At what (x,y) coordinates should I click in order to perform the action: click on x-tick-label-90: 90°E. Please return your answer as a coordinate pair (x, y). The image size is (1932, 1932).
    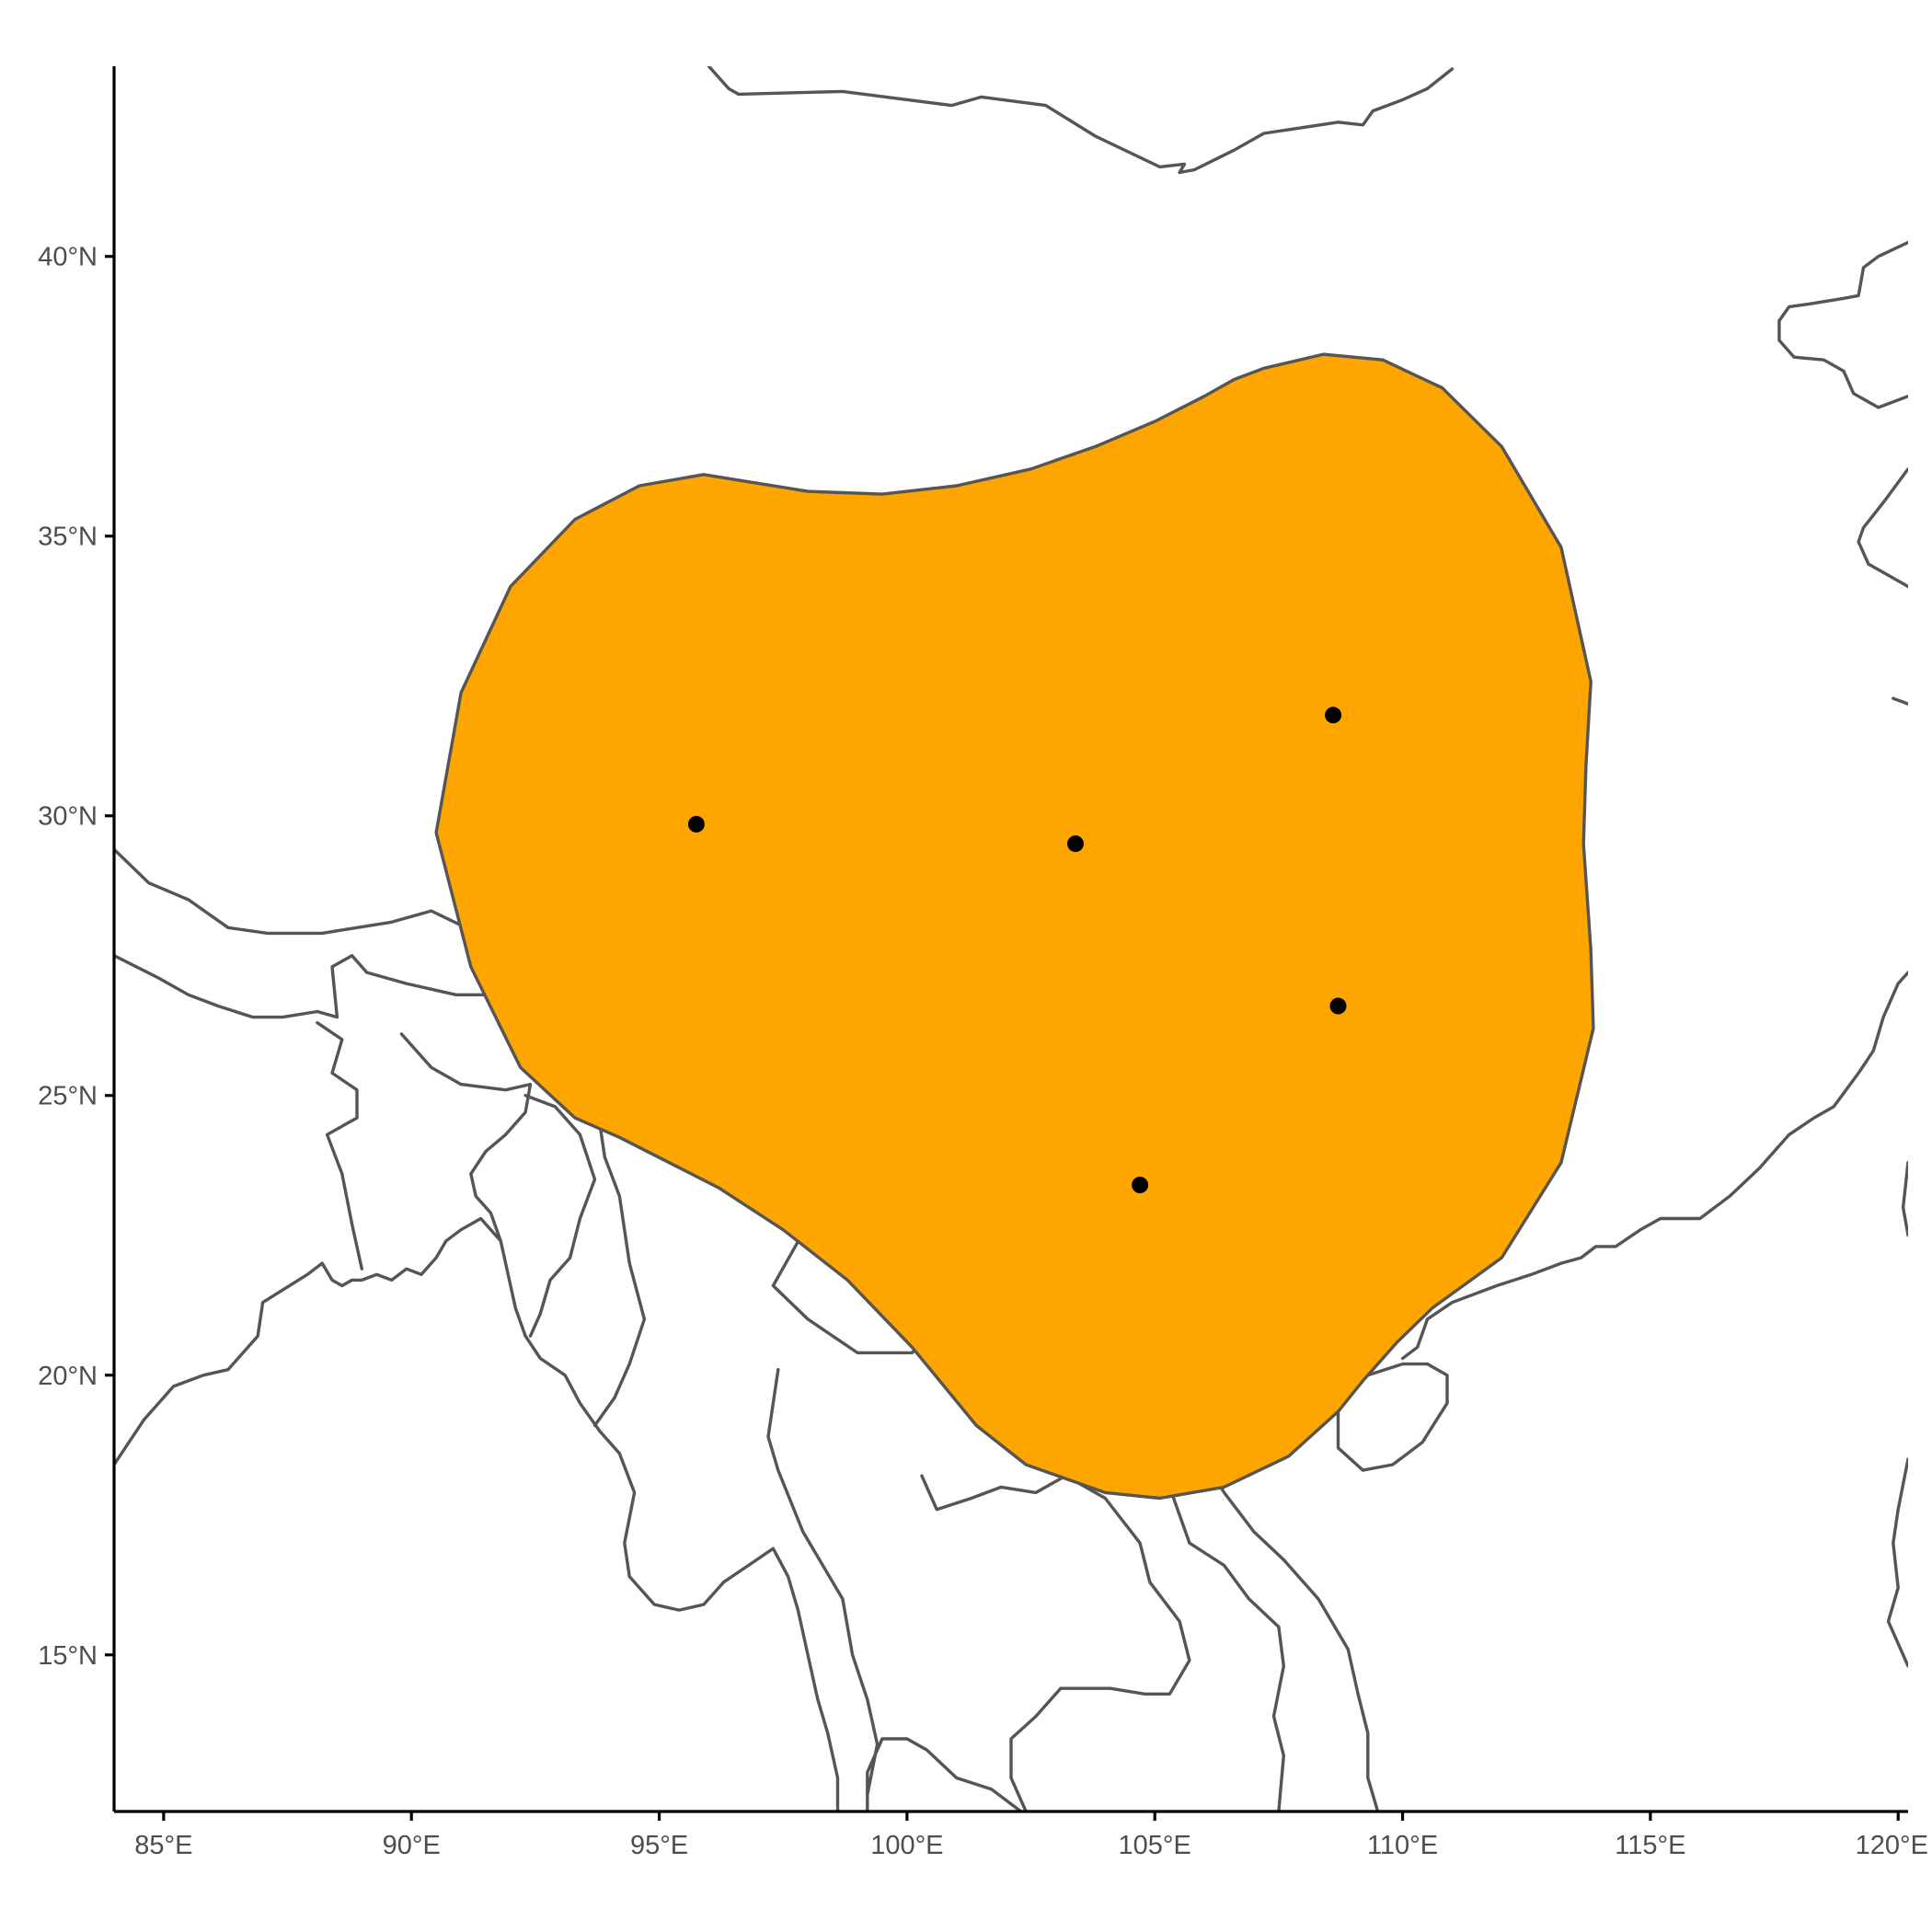
    Looking at the image, I should click on (412, 1845).